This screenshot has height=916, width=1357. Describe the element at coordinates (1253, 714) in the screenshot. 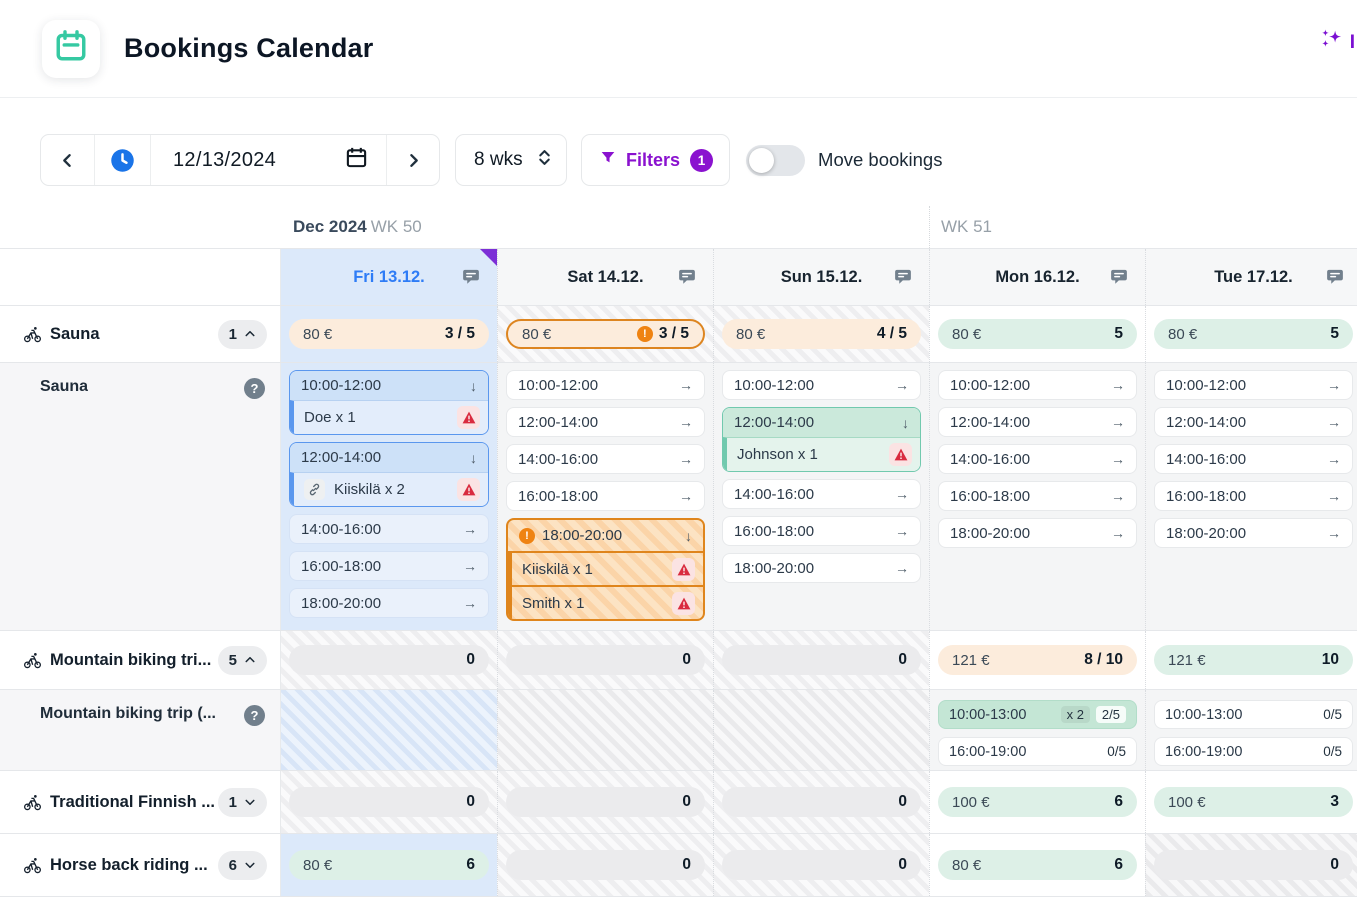

I see `time-slot: 10:00-13:00 0/5` at that location.